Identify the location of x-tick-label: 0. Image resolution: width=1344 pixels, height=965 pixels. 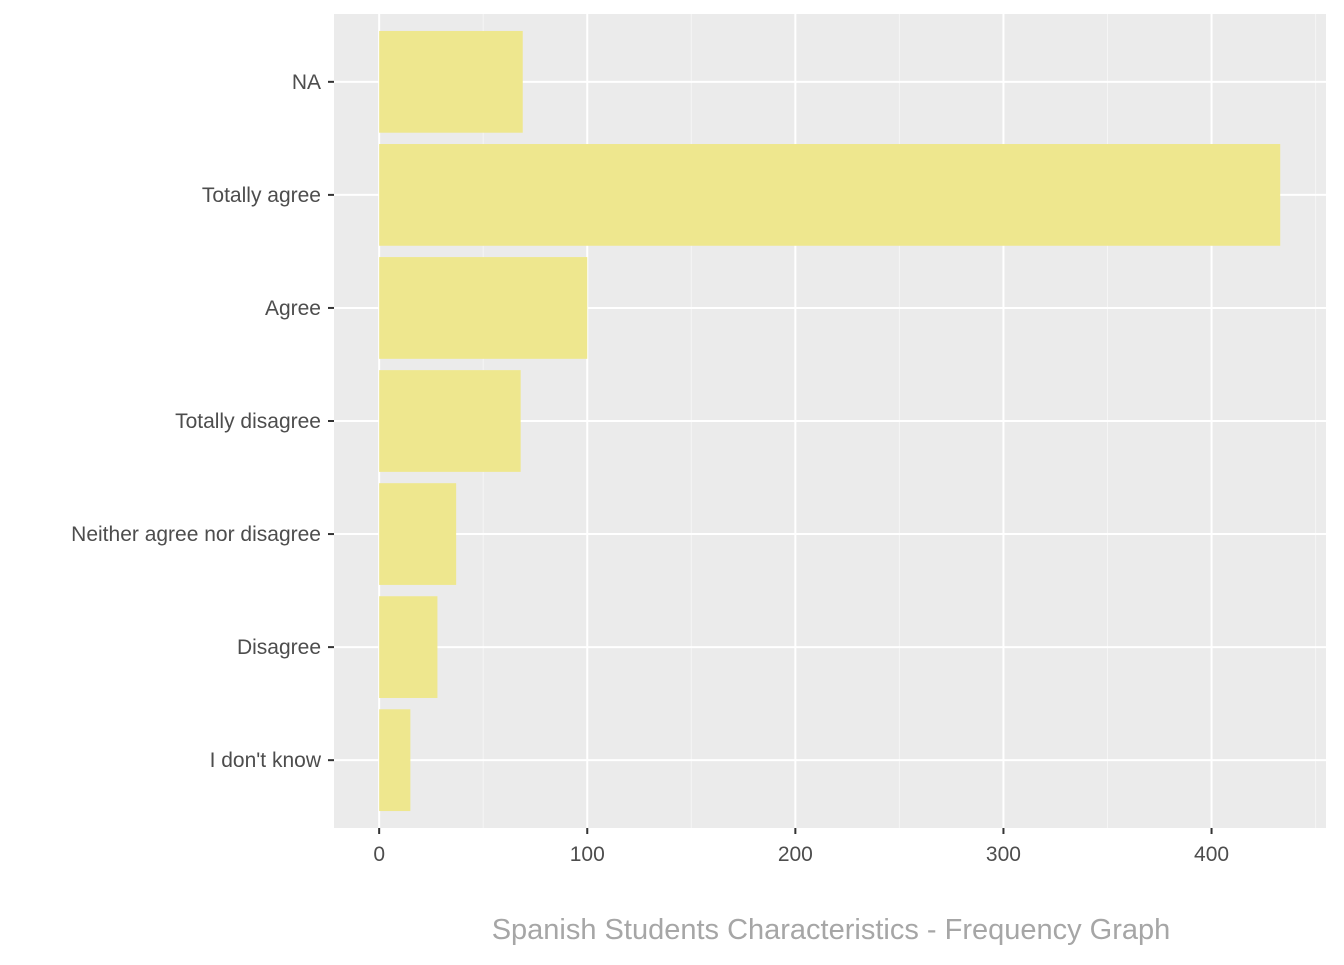
(379, 854).